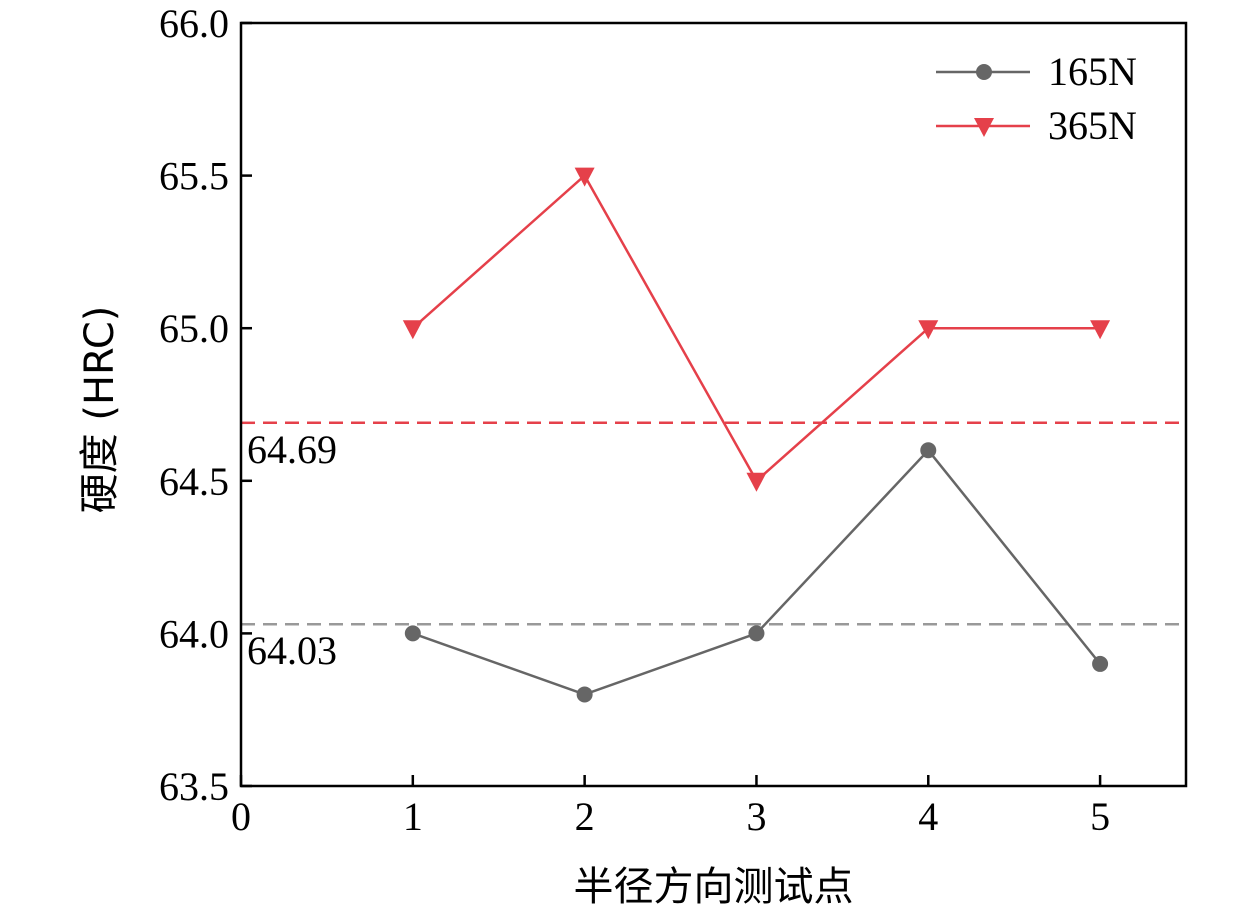 This screenshot has height=916, width=1259. Describe the element at coordinates (194, 176) in the screenshot. I see `y-tick-label: 65.5` at that location.